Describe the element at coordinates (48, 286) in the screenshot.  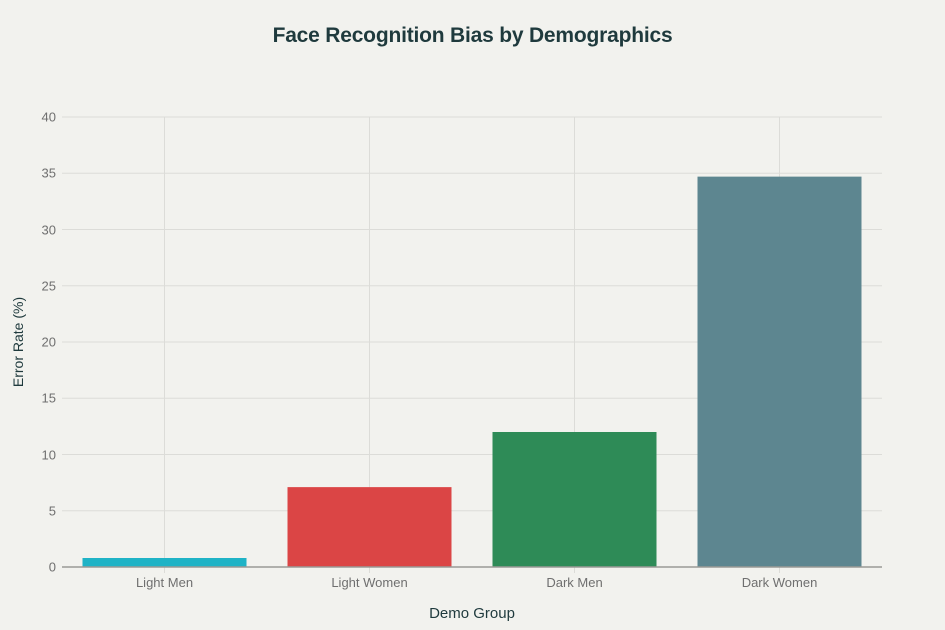
I see `y-tick-label: 25` at that location.